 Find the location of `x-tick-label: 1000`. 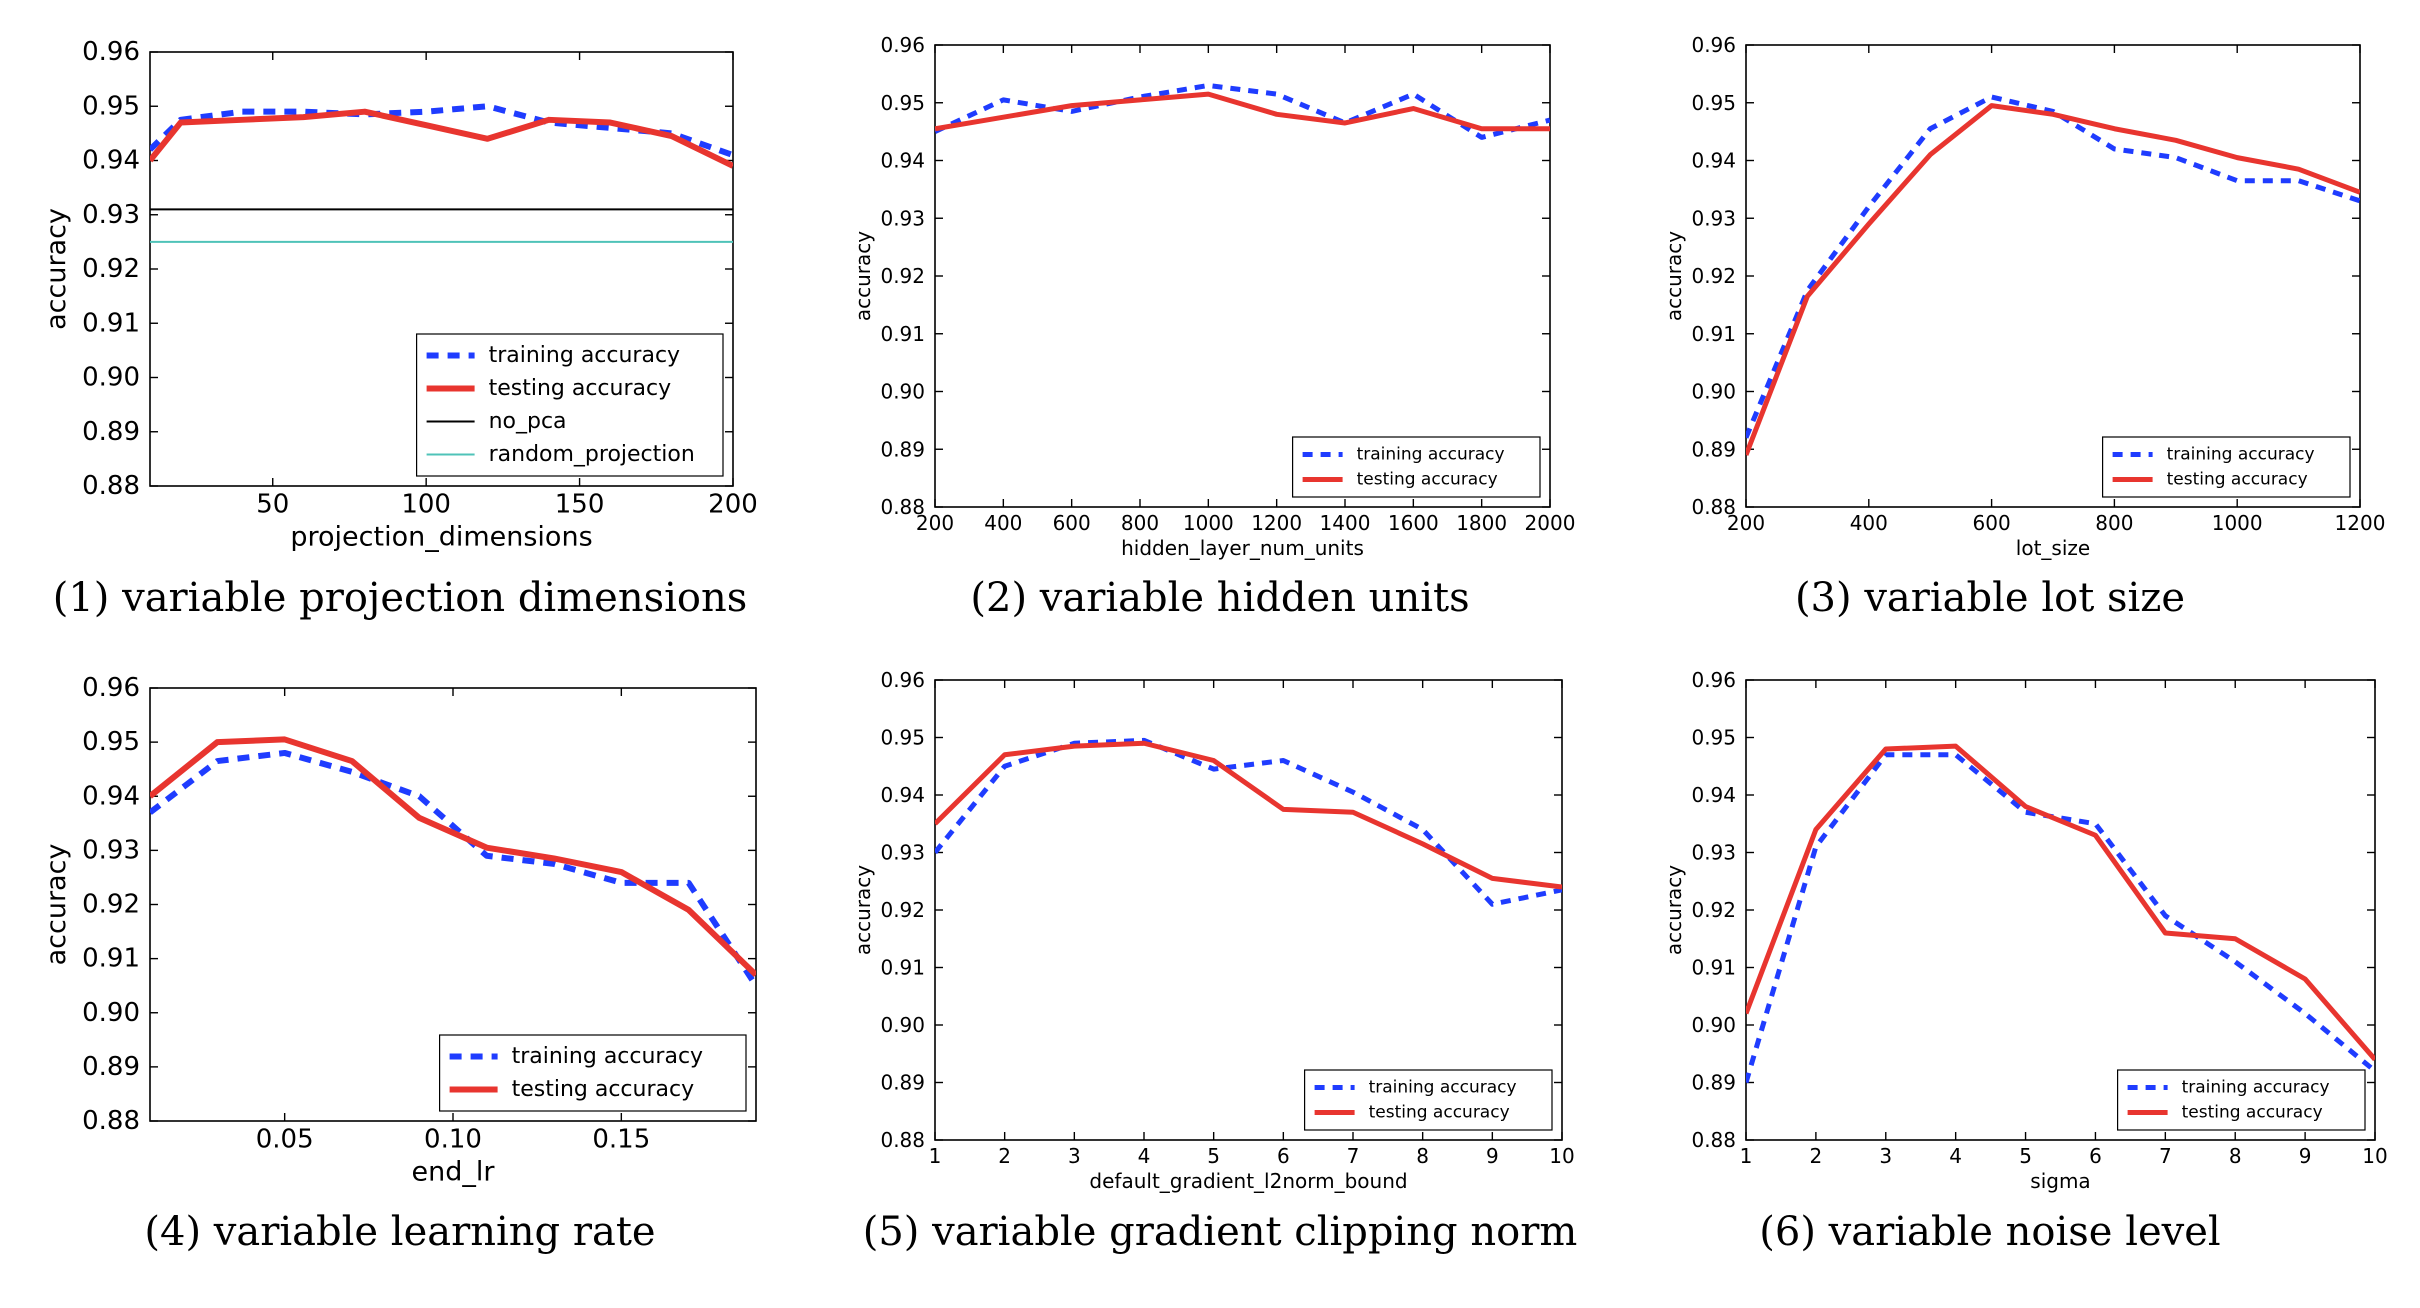

x-tick-label: 1000 is located at coordinates (2237, 523).